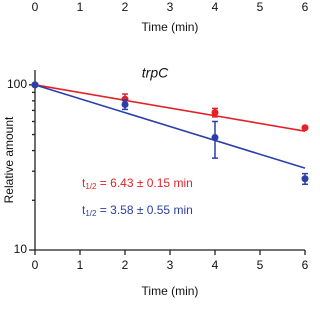 The width and height of the screenshot is (320, 320). I want to click on top-x-axis-label: Time (min), so click(170, 27).